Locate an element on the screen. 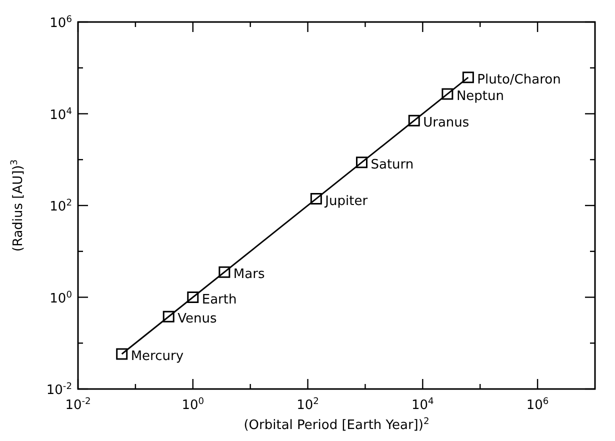  annotation: Neptun is located at coordinates (480, 96).